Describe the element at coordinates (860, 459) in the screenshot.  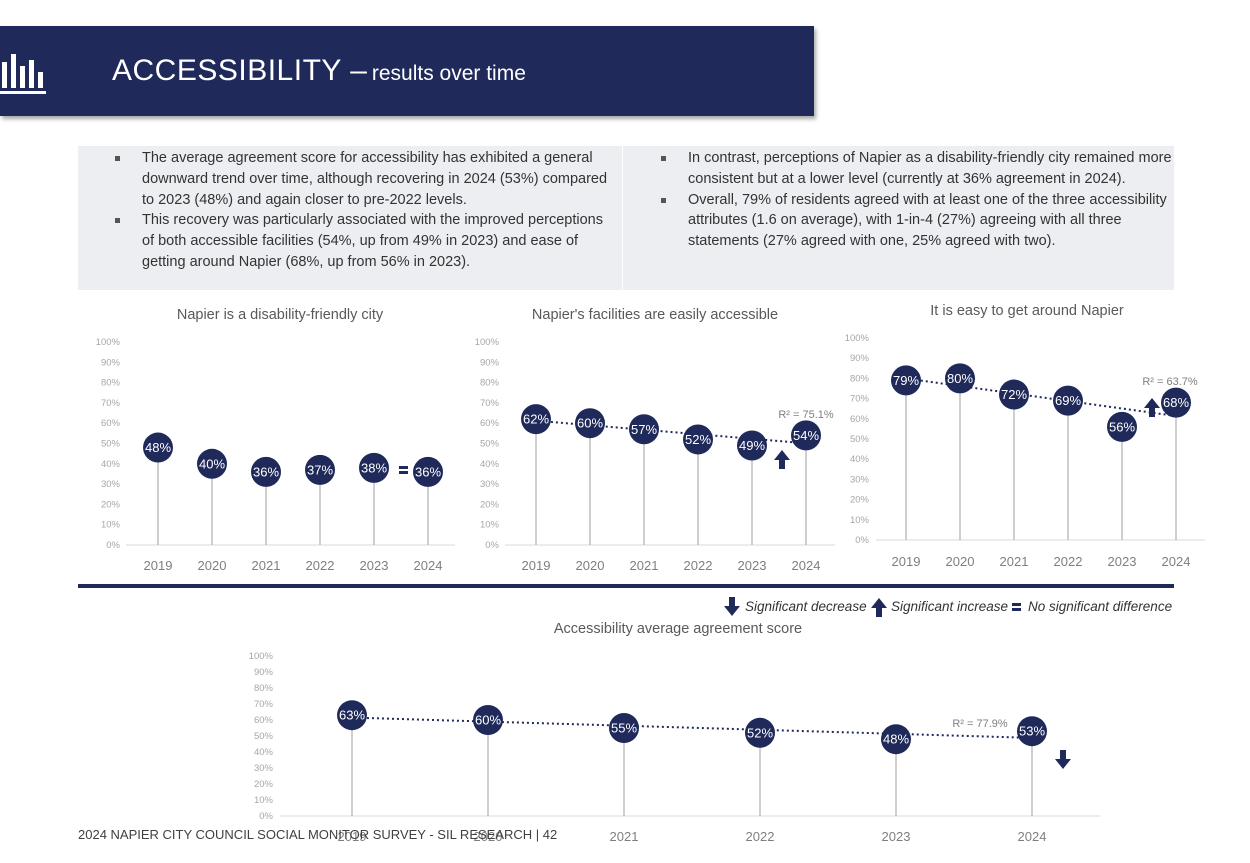
I see `y-tick-label: 40%` at that location.